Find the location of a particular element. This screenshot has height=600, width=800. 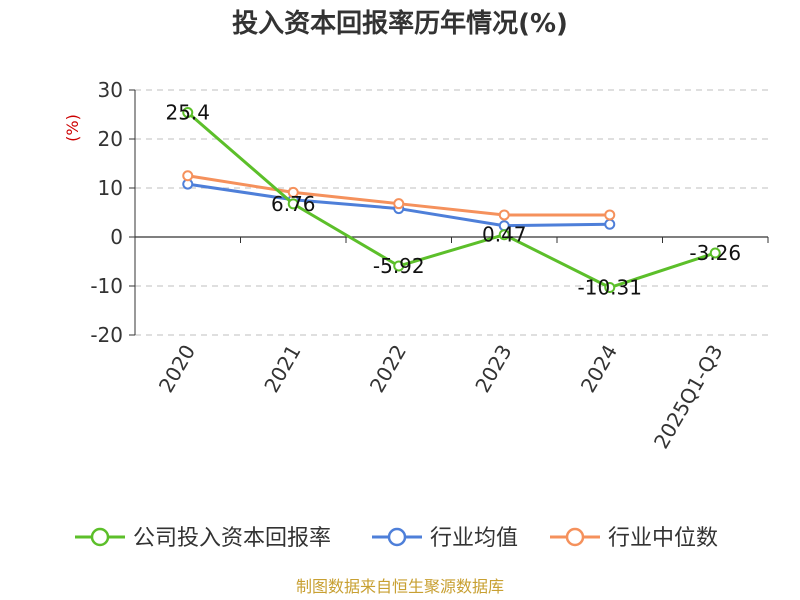

data-label: 6.76 is located at coordinates (293, 204).